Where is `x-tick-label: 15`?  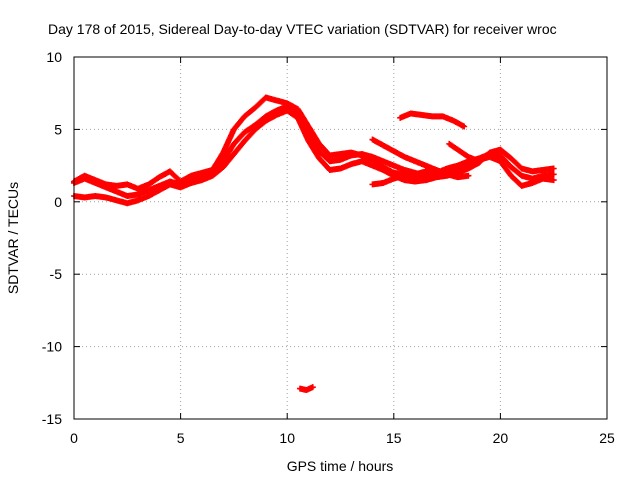 x-tick-label: 15 is located at coordinates (394, 438).